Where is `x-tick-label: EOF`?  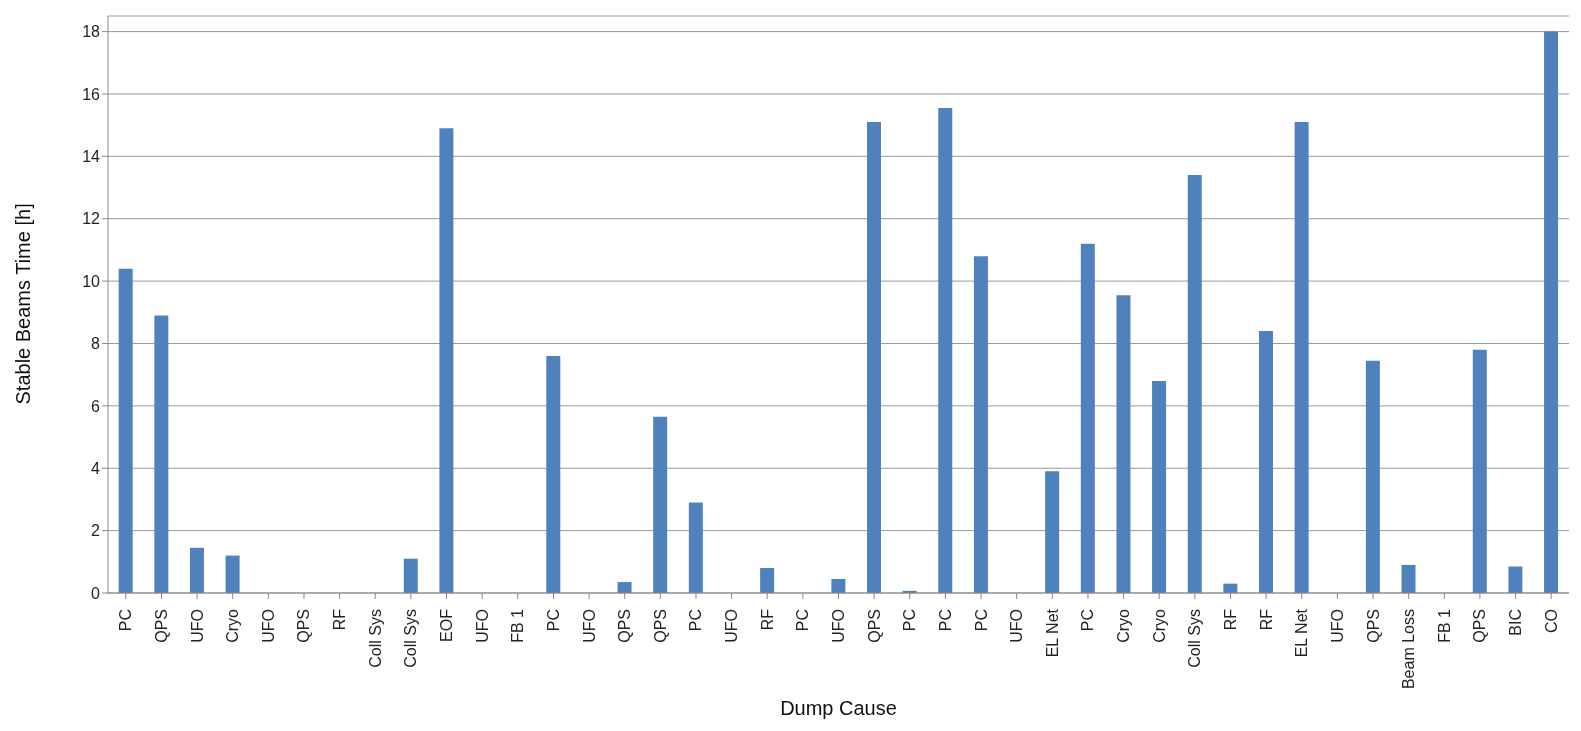 x-tick-label: EOF is located at coordinates (447, 625).